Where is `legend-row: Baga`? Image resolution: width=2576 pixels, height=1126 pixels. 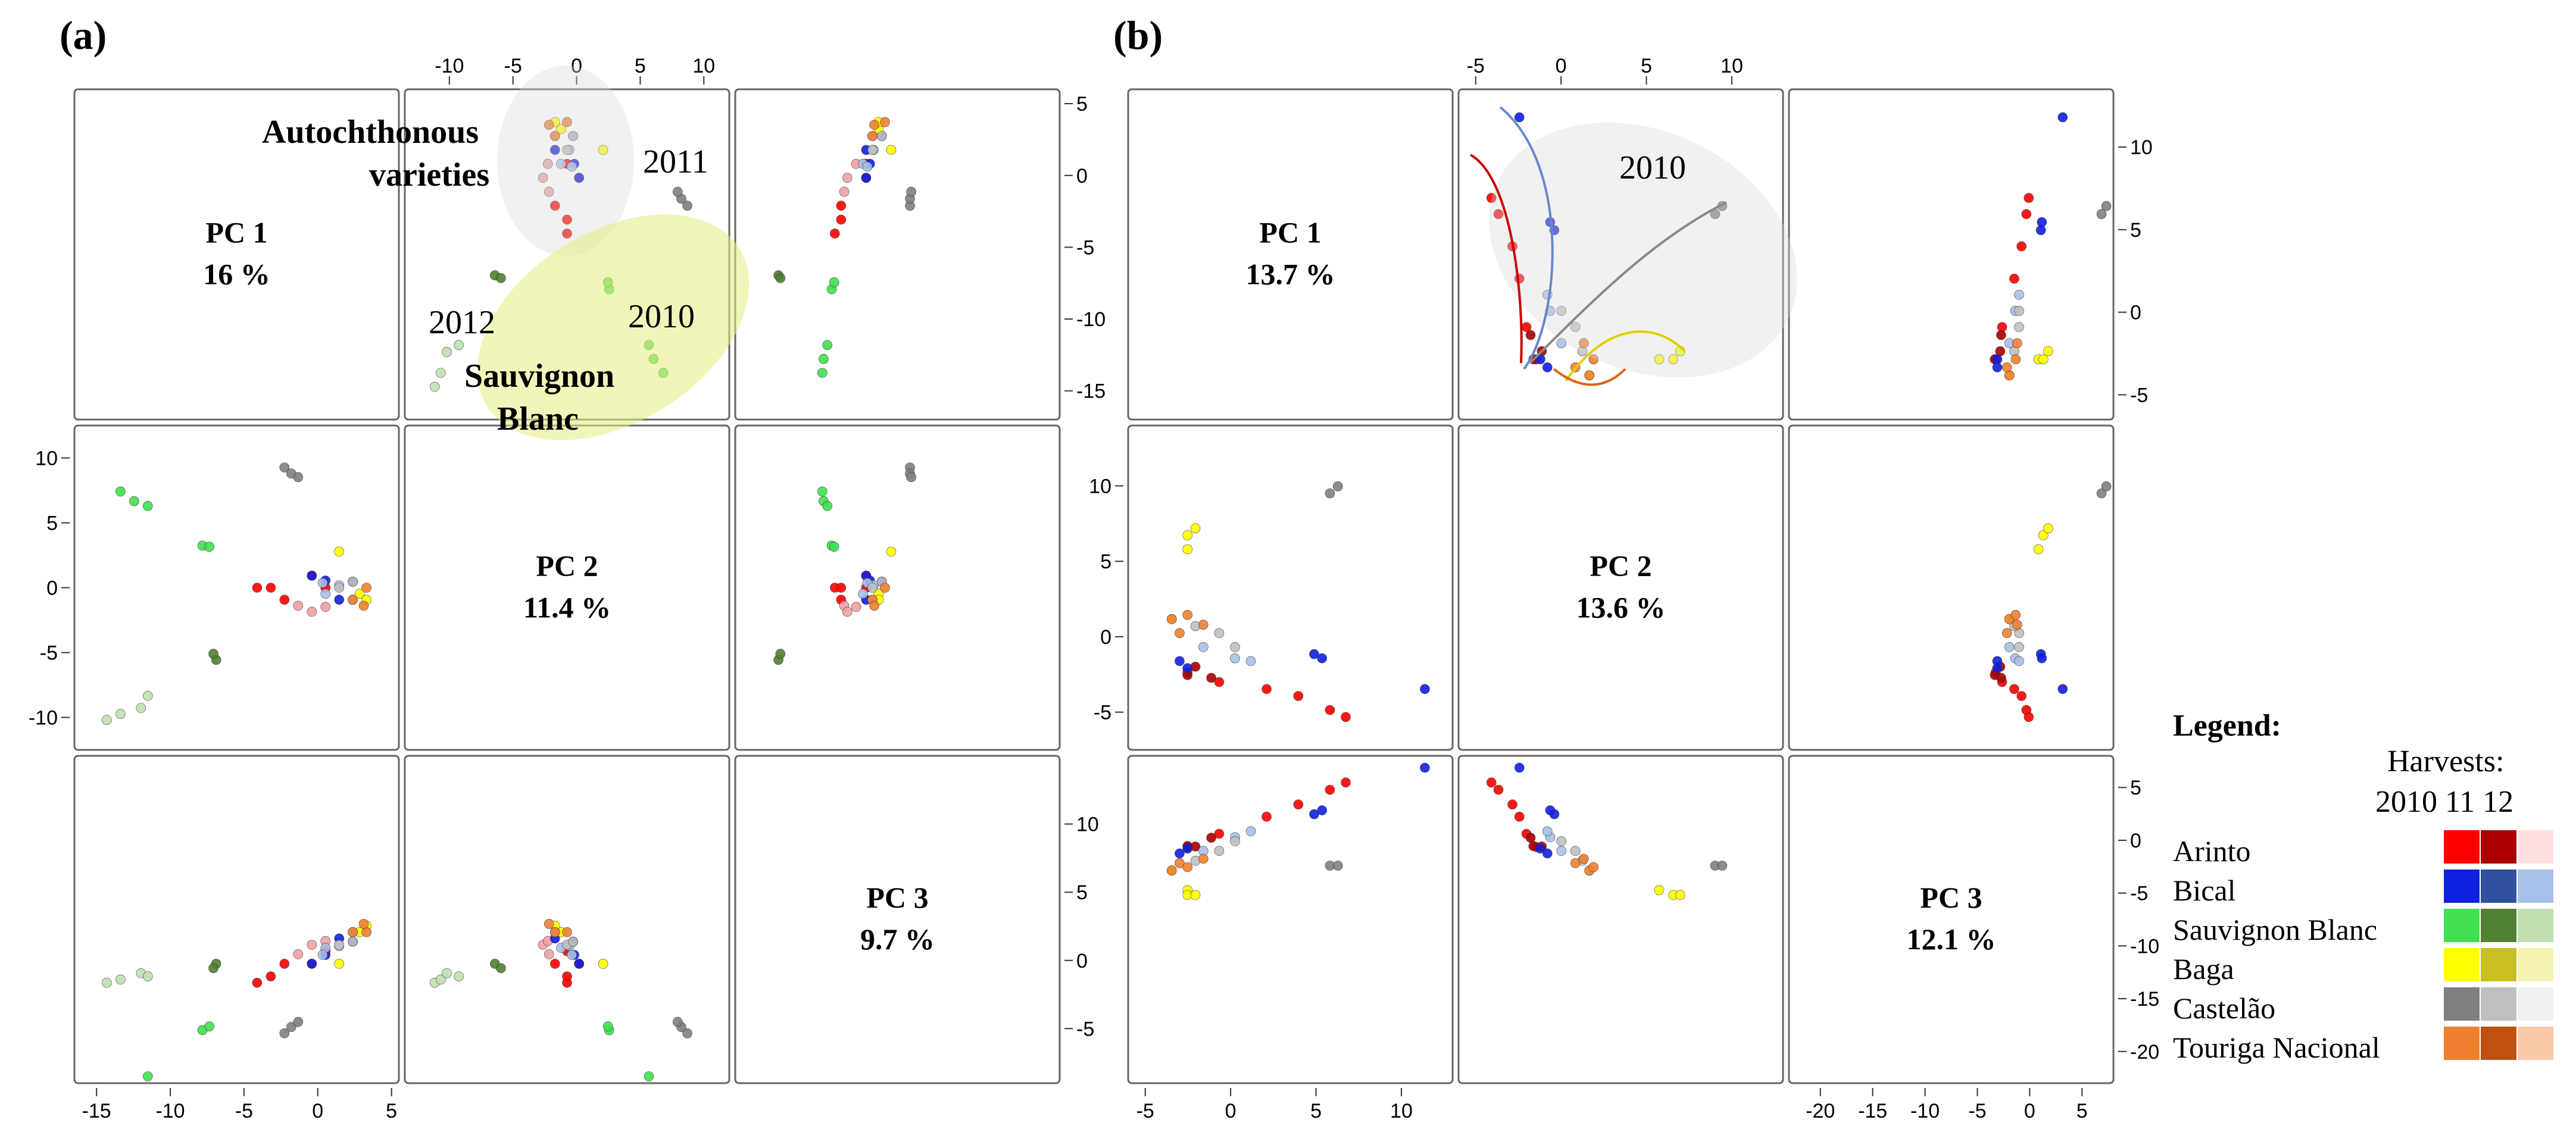 legend-row: Baga is located at coordinates (2374, 967).